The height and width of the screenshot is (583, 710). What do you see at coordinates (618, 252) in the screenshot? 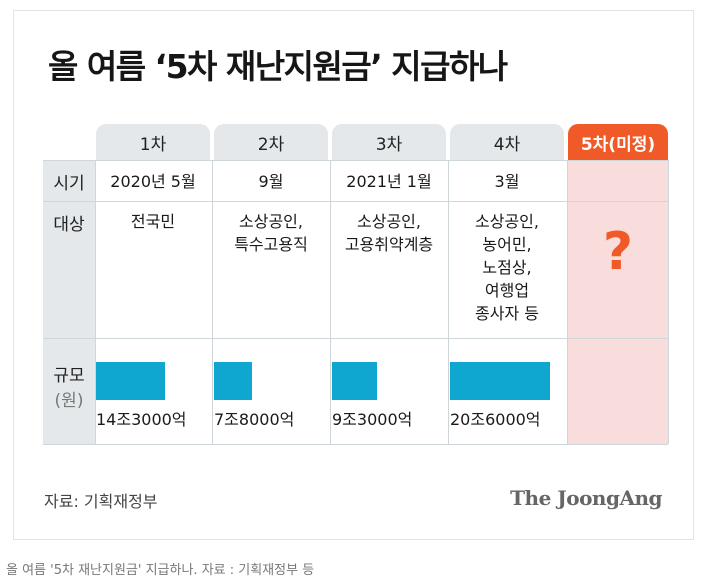
I see `question-mark: ?` at bounding box center [618, 252].